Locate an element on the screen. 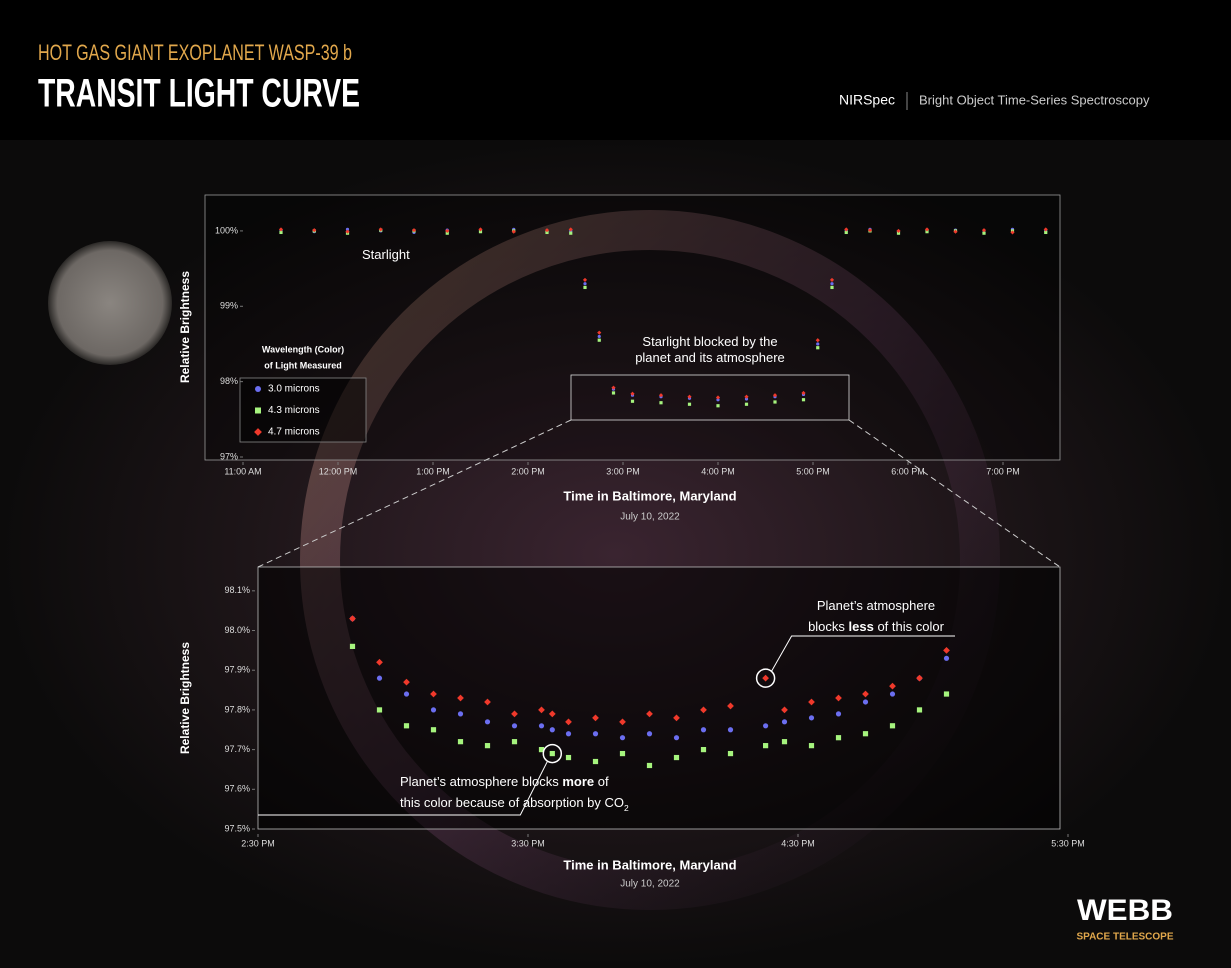 The height and width of the screenshot is (968, 1231). mode: Bright Object Time-Series Spectroscopy is located at coordinates (1034, 99).